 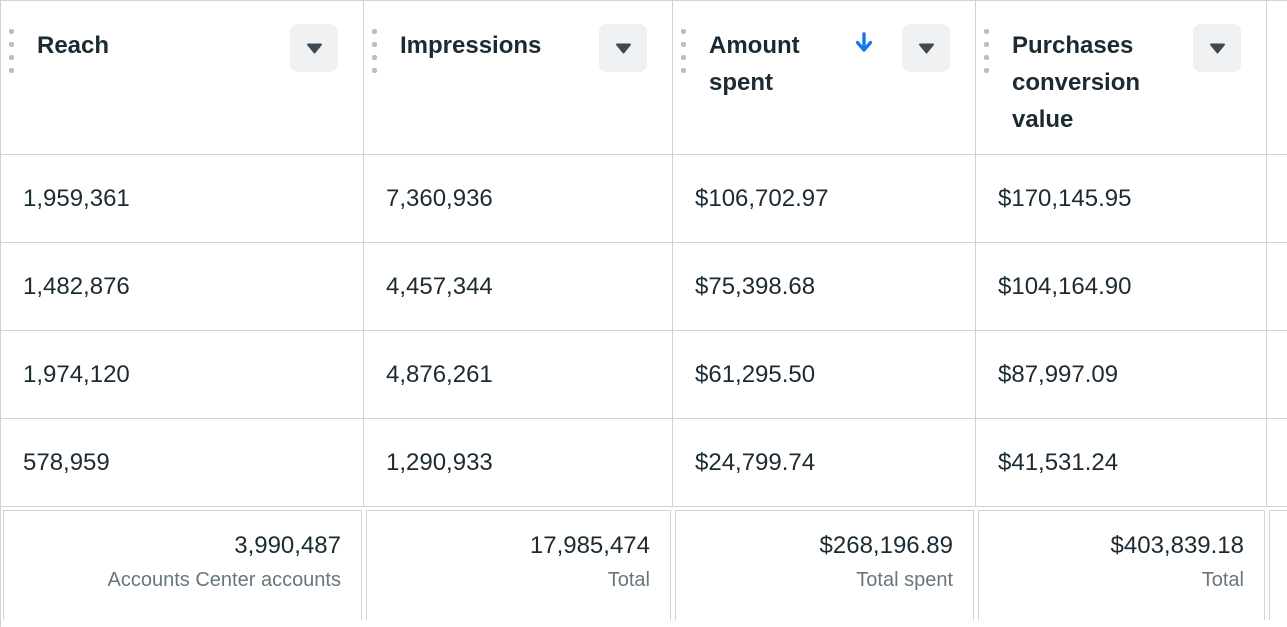 I want to click on column-header-impressions: Impressions, so click(x=518, y=77).